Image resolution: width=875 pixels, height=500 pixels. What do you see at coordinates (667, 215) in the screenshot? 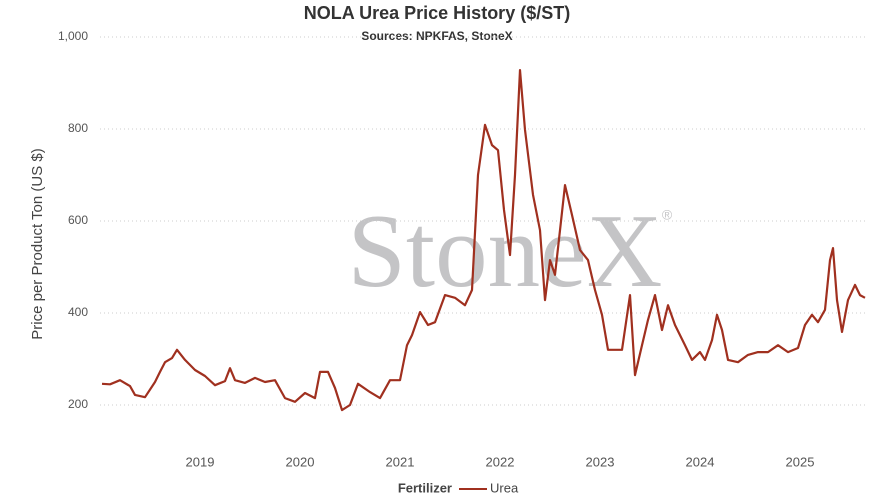
I see `watermark-mark: ®` at bounding box center [667, 215].